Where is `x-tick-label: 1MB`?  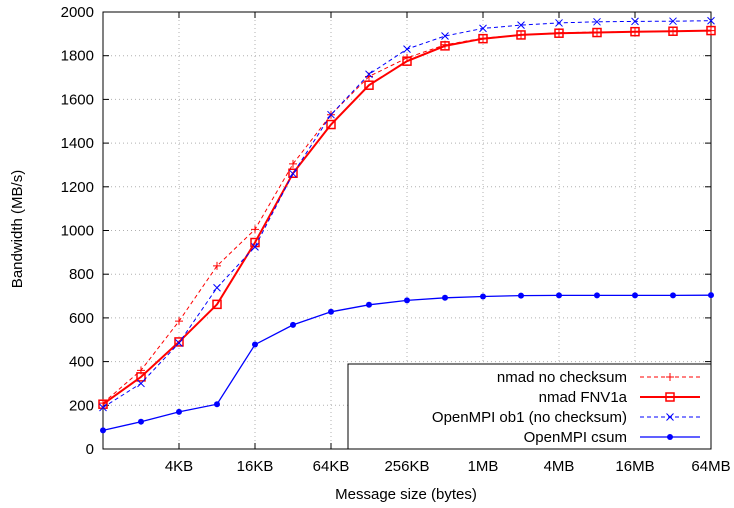
x-tick-label: 1MB is located at coordinates (483, 466).